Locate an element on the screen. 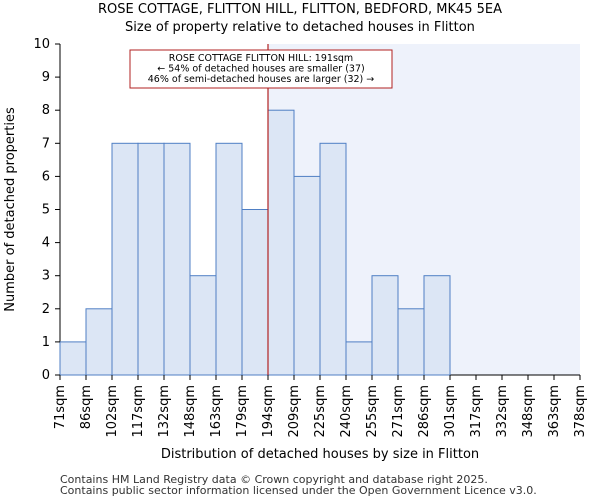 The image size is (600, 500). x-tick-label-209sqm: 209sqm is located at coordinates (294, 411).